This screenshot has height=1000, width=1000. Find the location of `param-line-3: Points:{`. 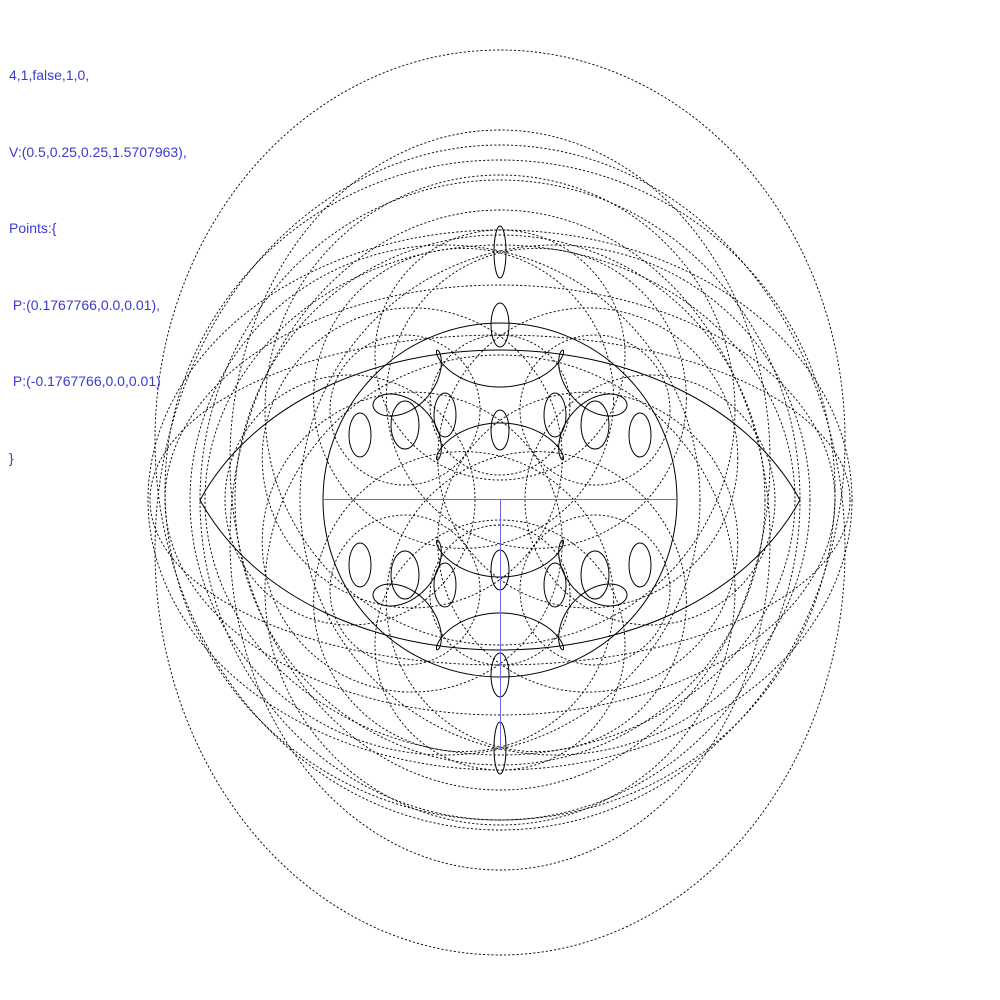

param-line-3: Points:{ is located at coordinates (33, 228).